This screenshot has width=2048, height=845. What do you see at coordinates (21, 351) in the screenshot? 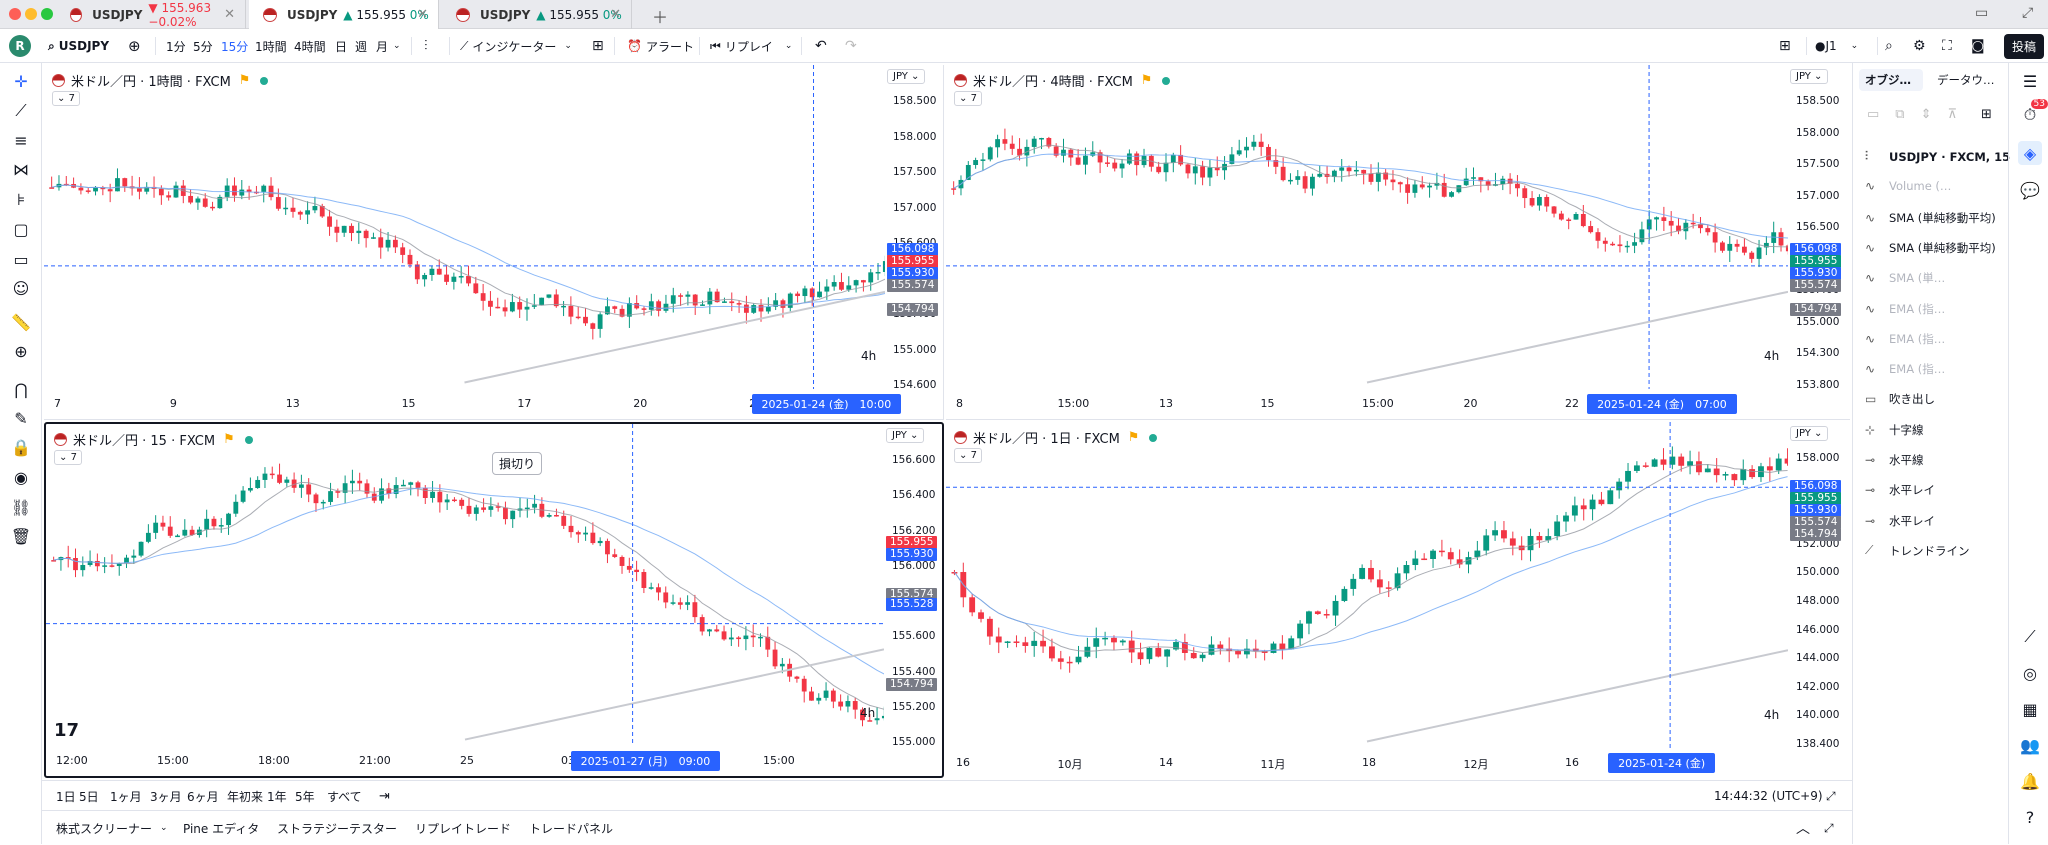
I see `zoom-in-icon: ⊕` at bounding box center [21, 351].